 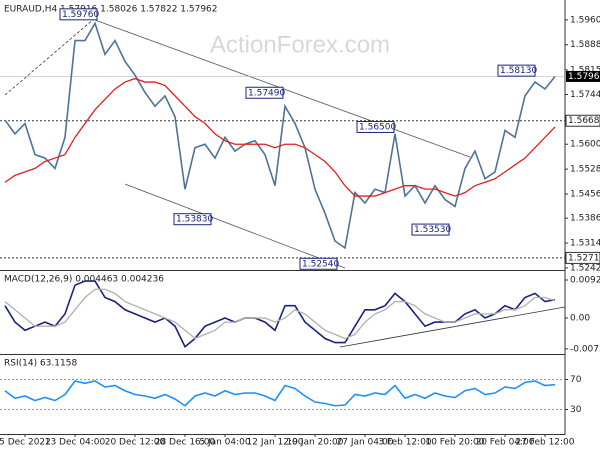 I want to click on x-tick-label: 5 Dec 2022, so click(x=25, y=443).